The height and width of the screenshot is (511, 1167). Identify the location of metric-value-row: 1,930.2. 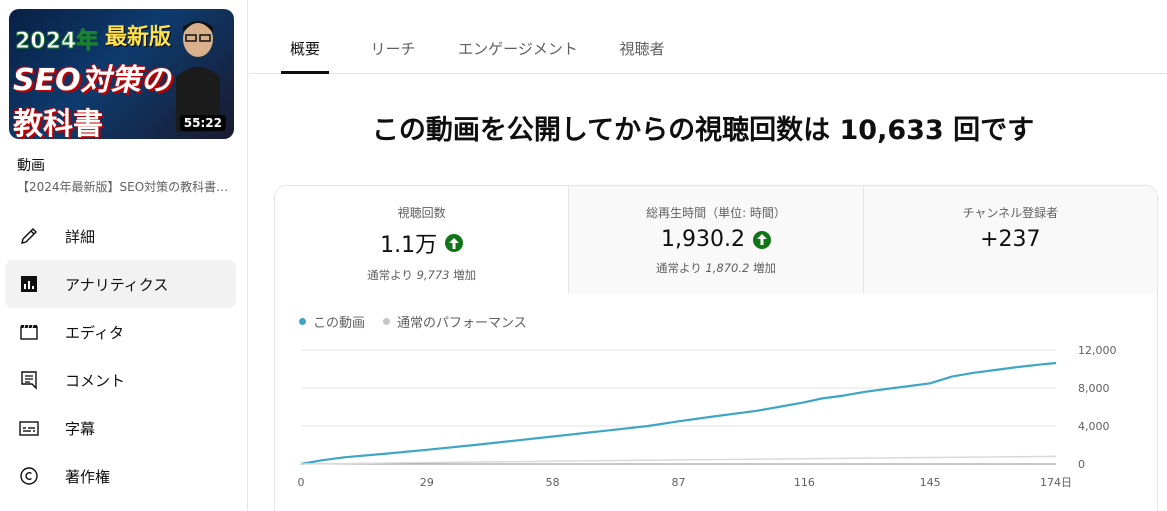
(715, 239).